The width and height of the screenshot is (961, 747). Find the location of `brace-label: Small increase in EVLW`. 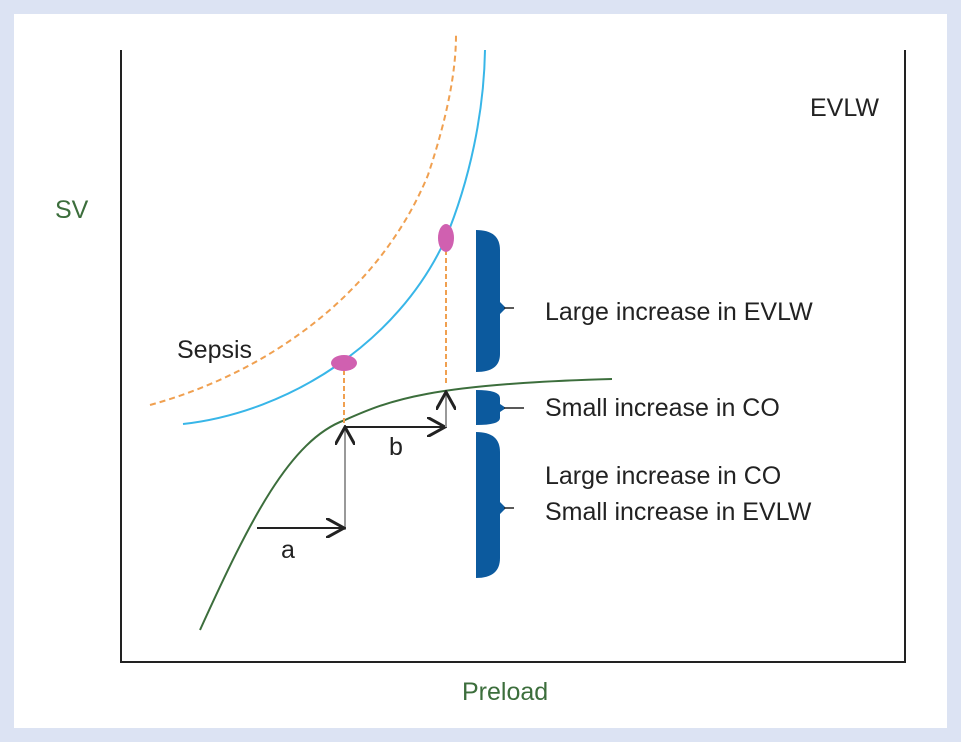

brace-label: Small increase in EVLW is located at coordinates (678, 512).